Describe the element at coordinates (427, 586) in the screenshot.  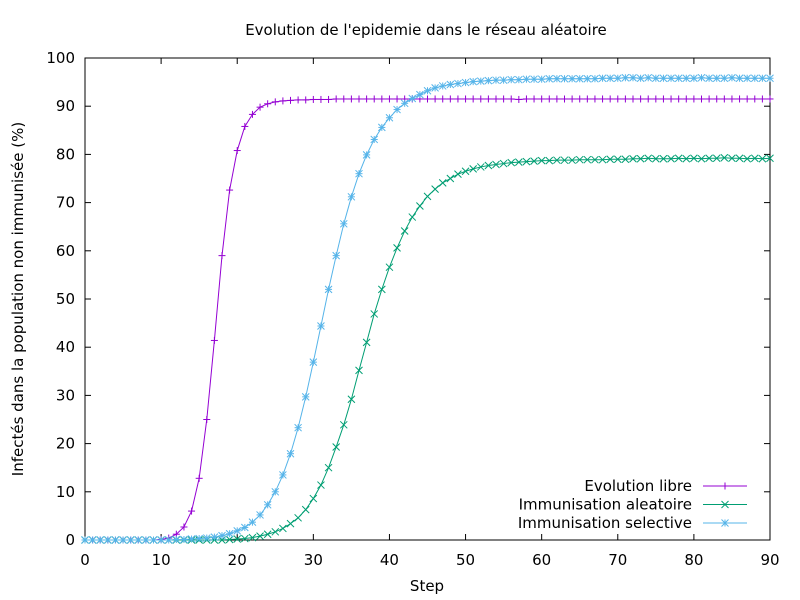
I see `x-axis-label: Step` at that location.